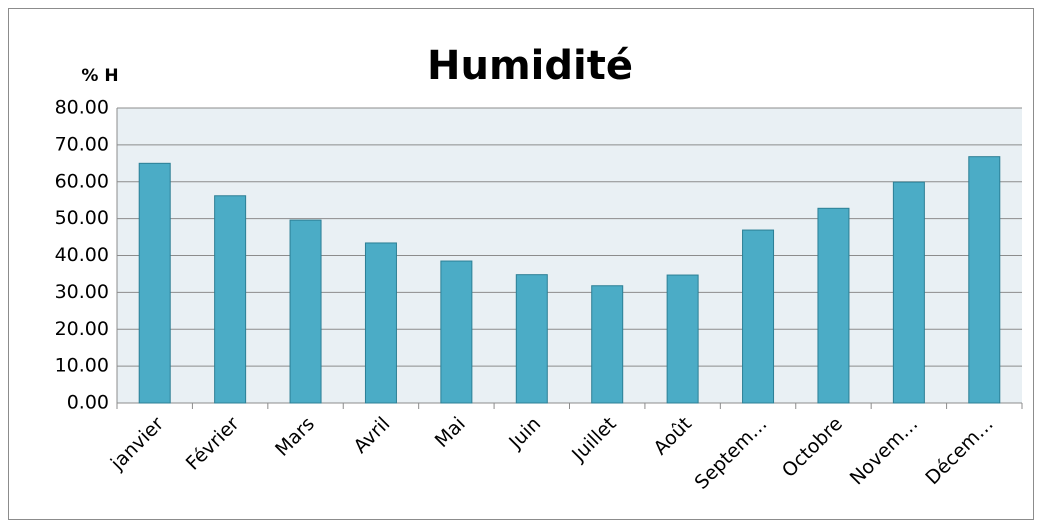  What do you see at coordinates (88, 403) in the screenshot?
I see `y-tick-label: 0.00` at bounding box center [88, 403].